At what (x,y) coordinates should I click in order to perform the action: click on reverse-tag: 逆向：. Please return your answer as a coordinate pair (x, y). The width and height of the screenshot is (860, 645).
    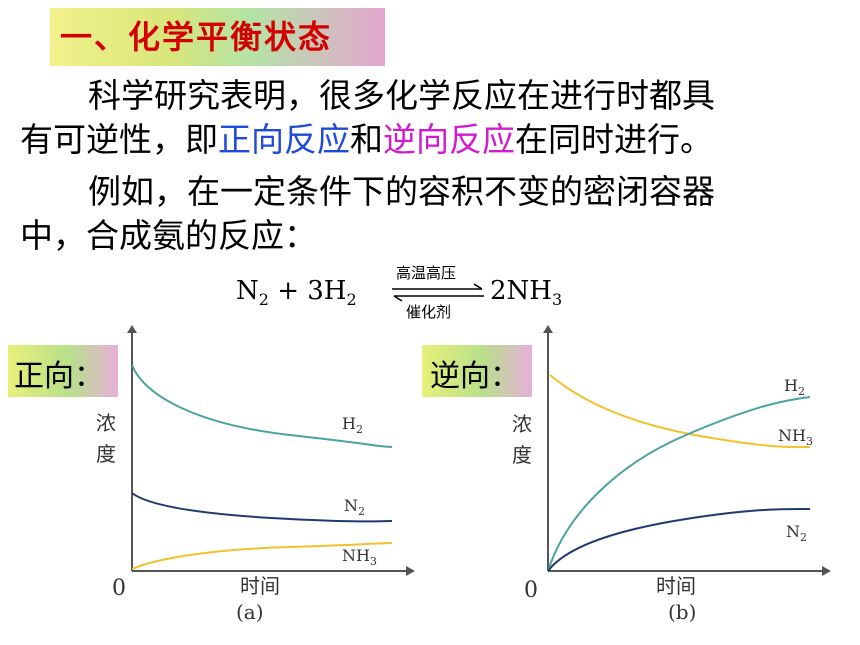
    Looking at the image, I should click on (475, 376).